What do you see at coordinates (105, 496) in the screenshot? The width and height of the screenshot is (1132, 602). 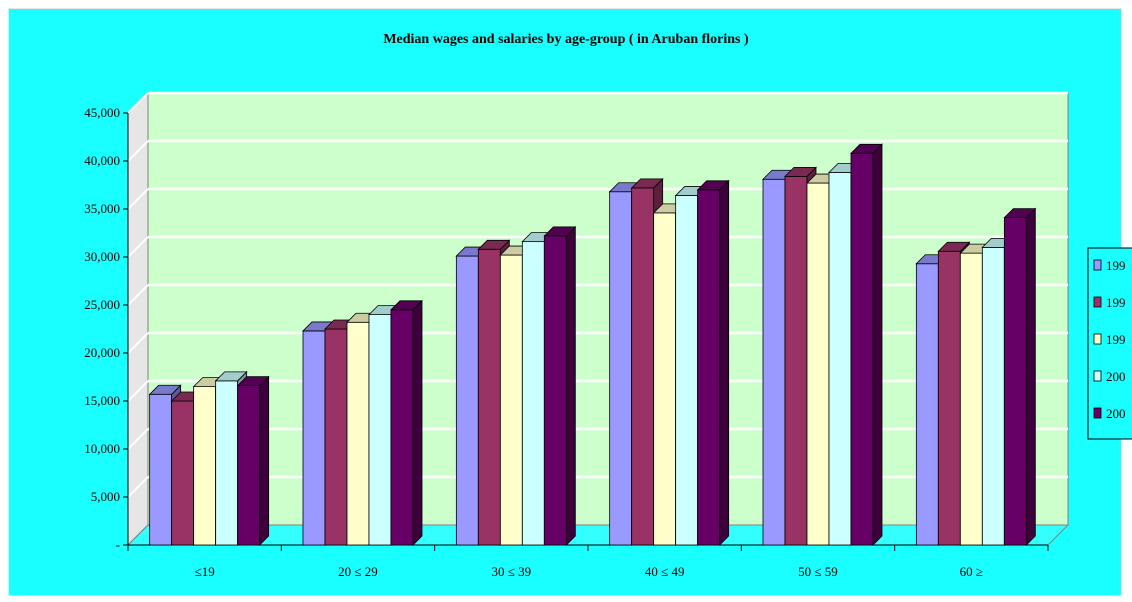 I see `y-tick-label: 5,000` at bounding box center [105, 496].